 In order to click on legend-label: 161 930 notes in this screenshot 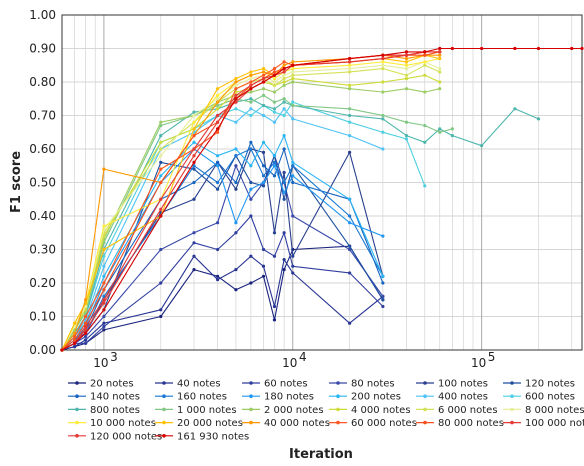, I will do `click(213, 436)`.